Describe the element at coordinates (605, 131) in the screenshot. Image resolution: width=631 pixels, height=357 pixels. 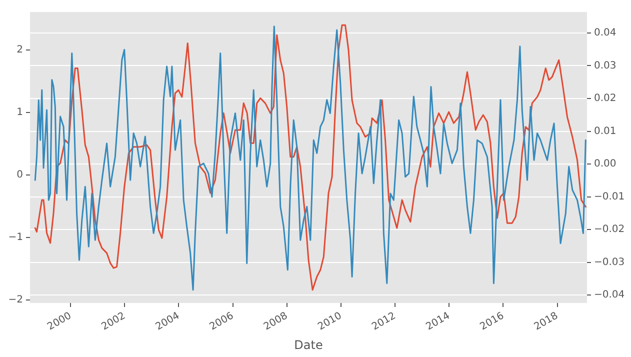
I see `y2-tick-label: 0.01` at that location.